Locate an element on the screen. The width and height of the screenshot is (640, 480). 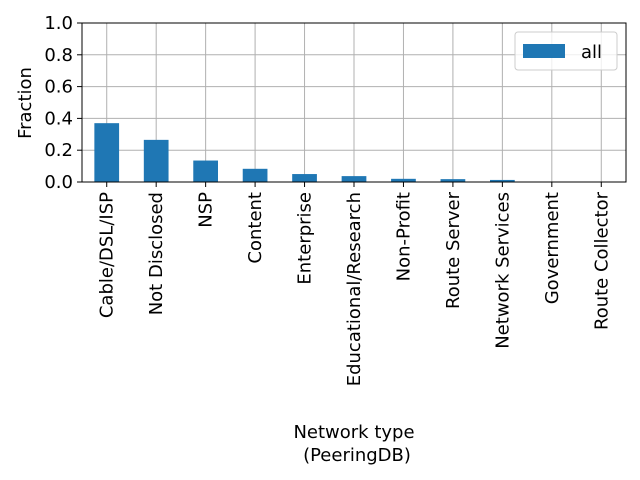
x-tick-label: Route Collector is located at coordinates (601, 260).